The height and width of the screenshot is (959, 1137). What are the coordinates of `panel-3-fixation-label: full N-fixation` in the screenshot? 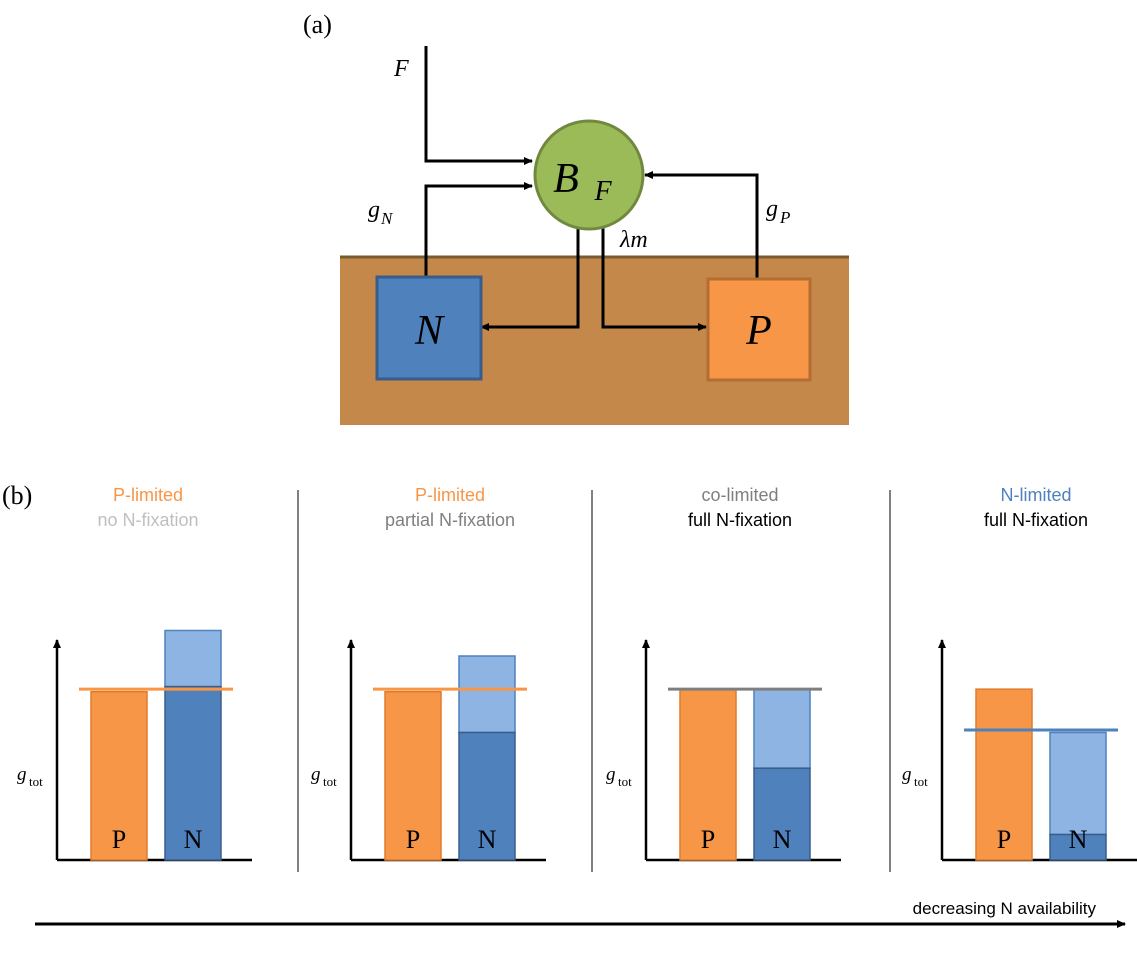 It's located at (740, 520).